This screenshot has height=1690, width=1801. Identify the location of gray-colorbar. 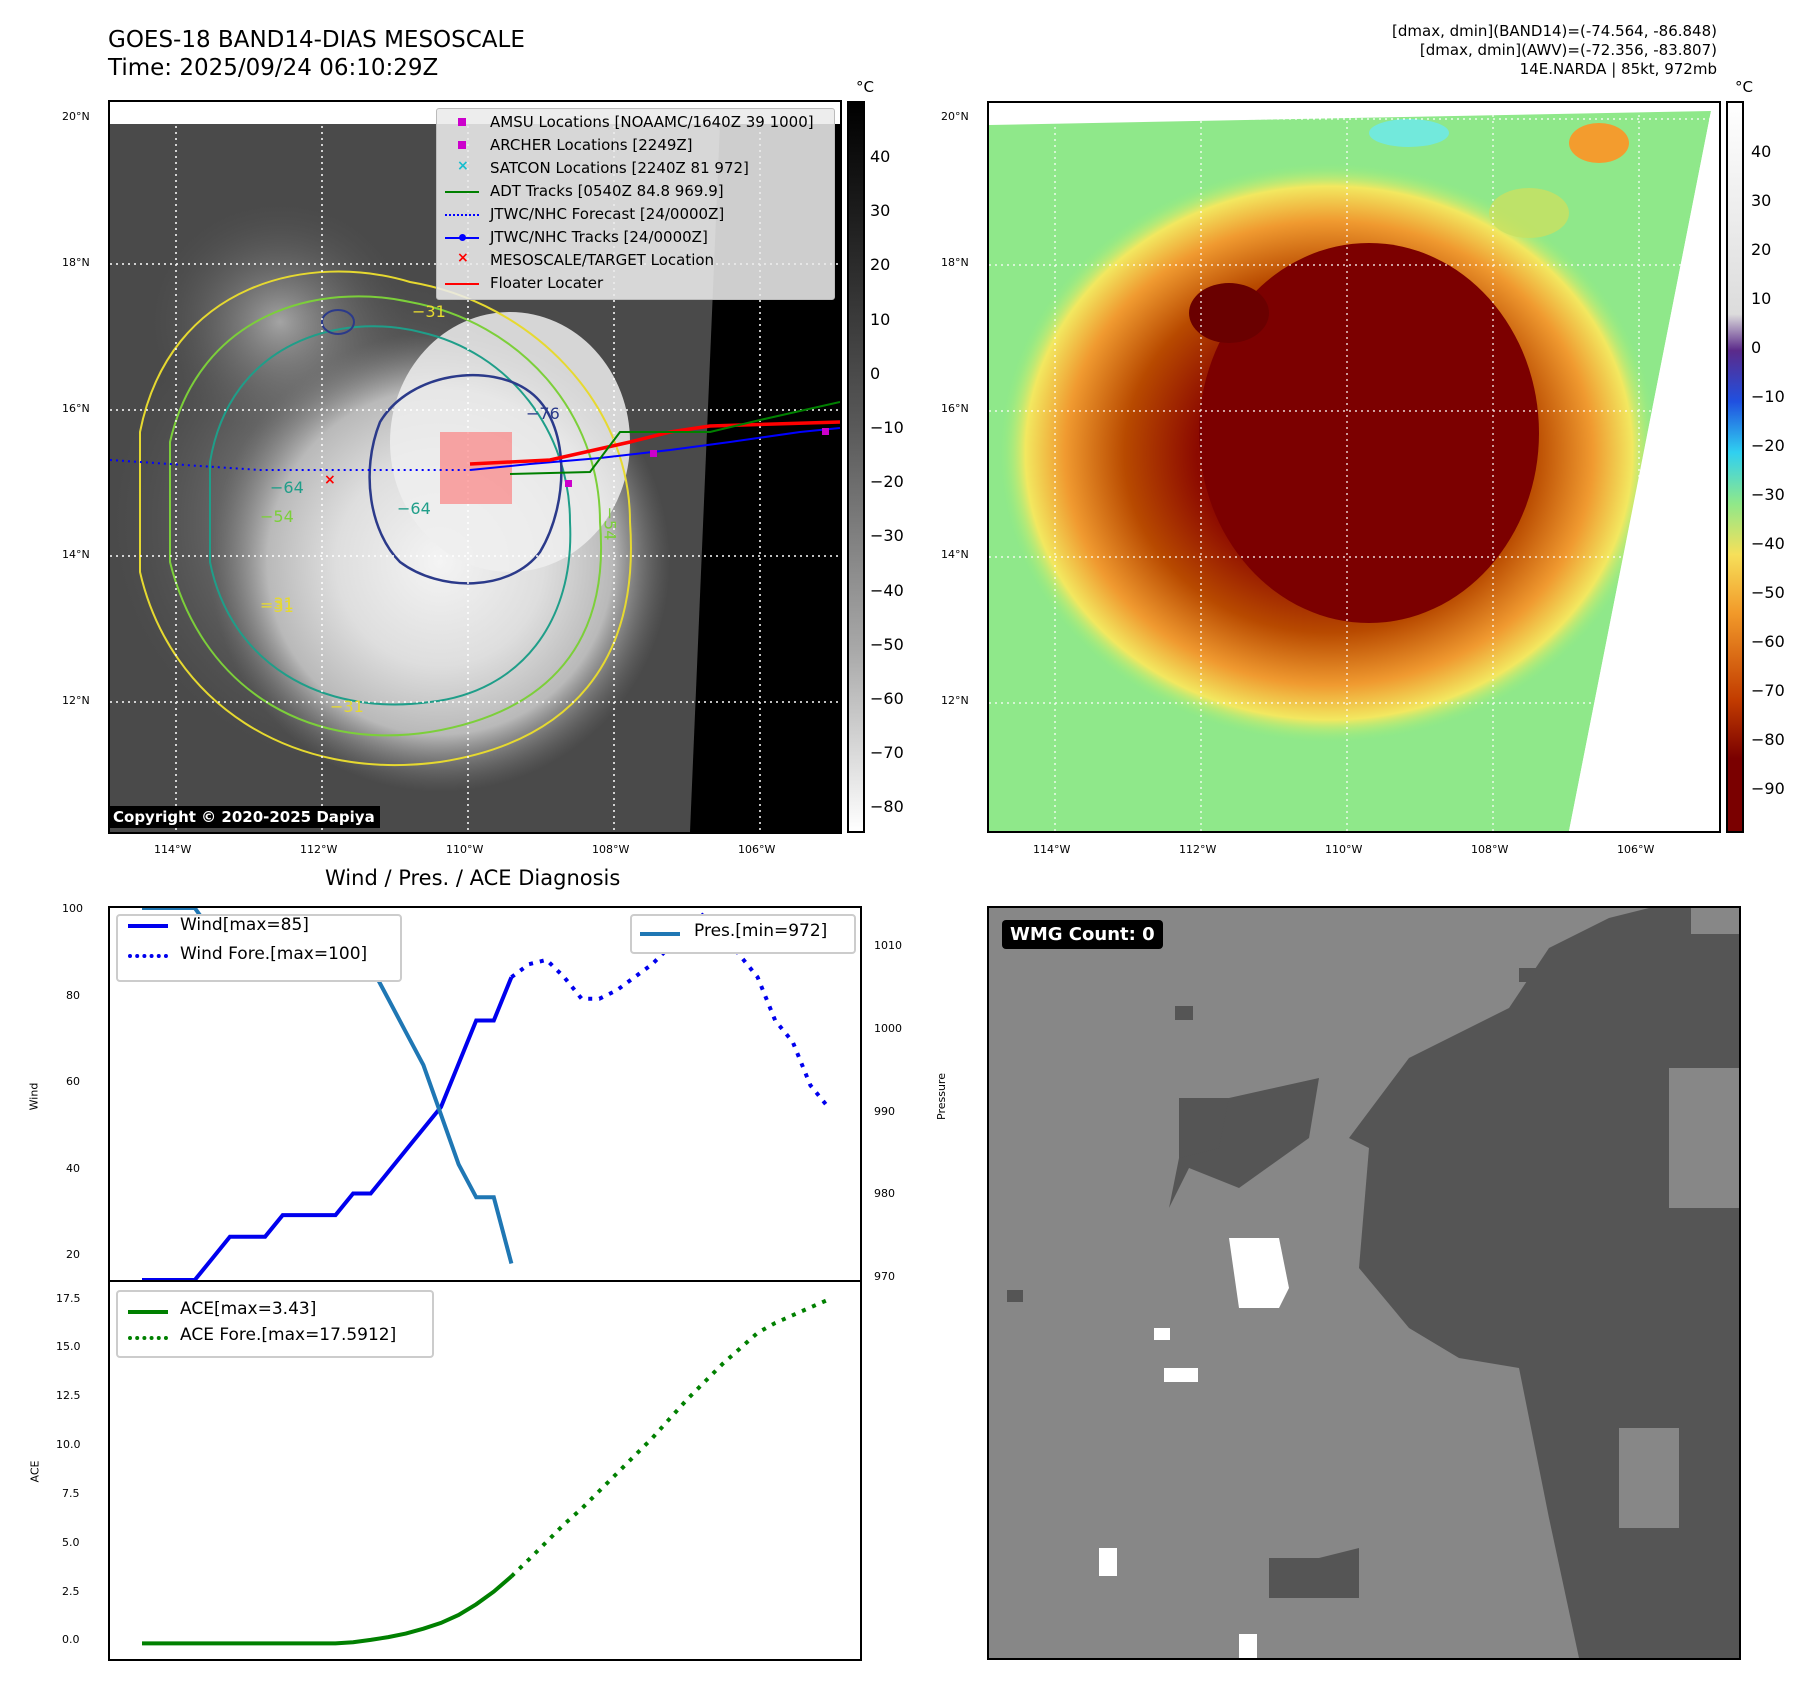
(856, 467).